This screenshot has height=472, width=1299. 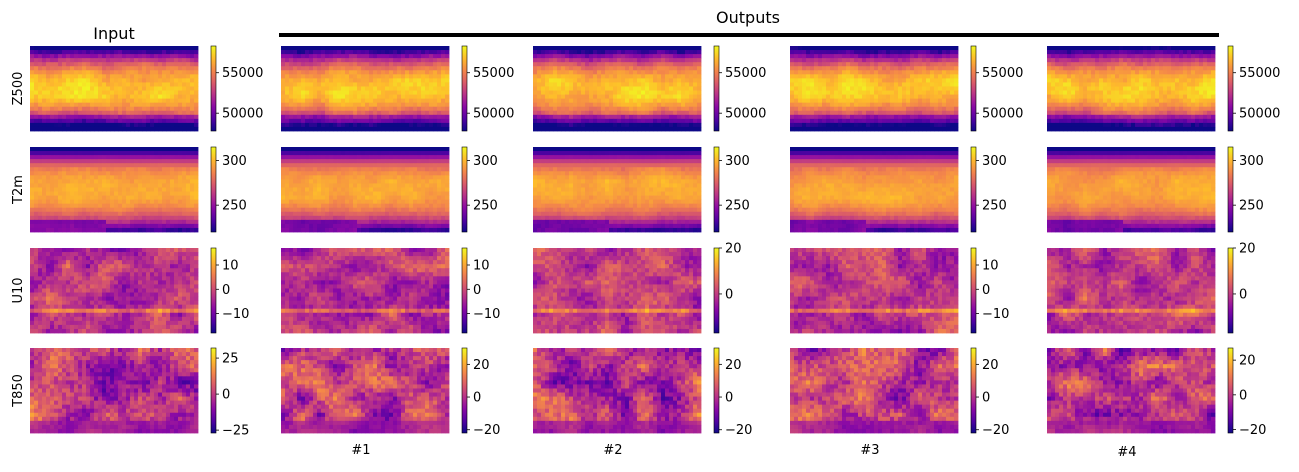 I want to click on column-label-2: #2, so click(x=612, y=450).